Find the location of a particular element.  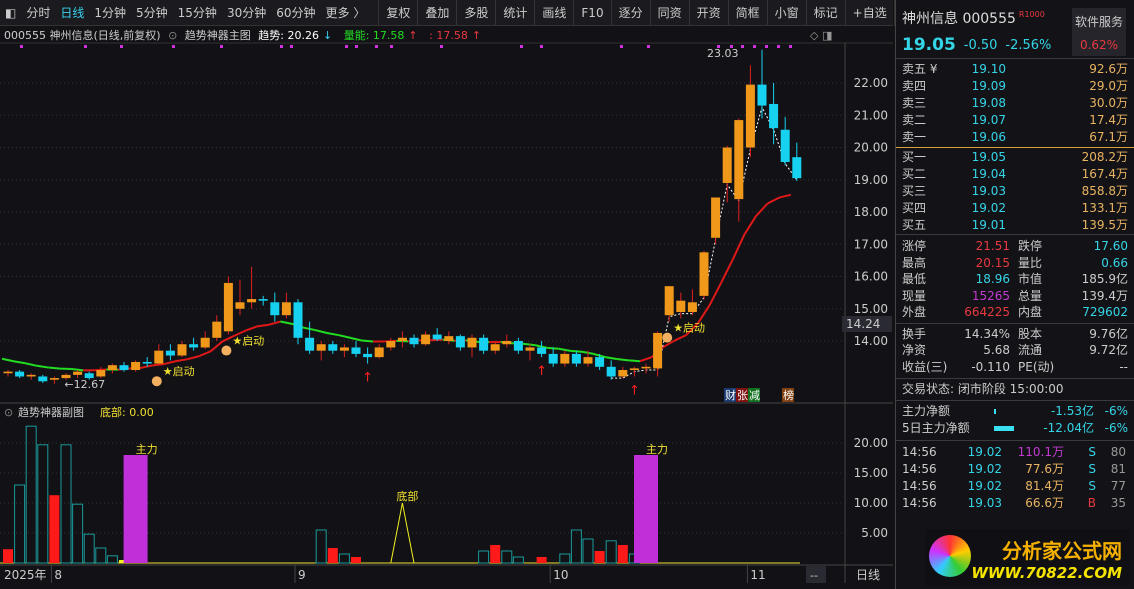

stat-row: 收益(三) -0.110 PE(动) -- is located at coordinates (1015, 367).